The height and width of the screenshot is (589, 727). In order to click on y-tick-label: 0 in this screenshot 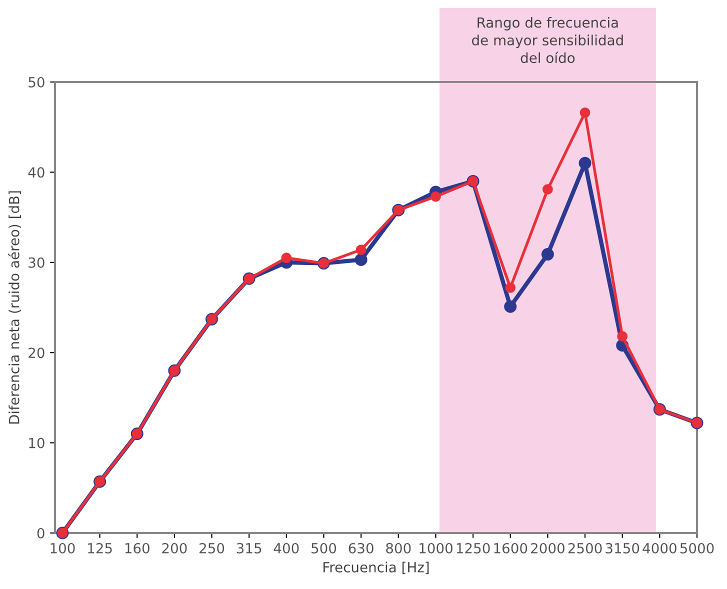, I will do `click(40, 533)`.